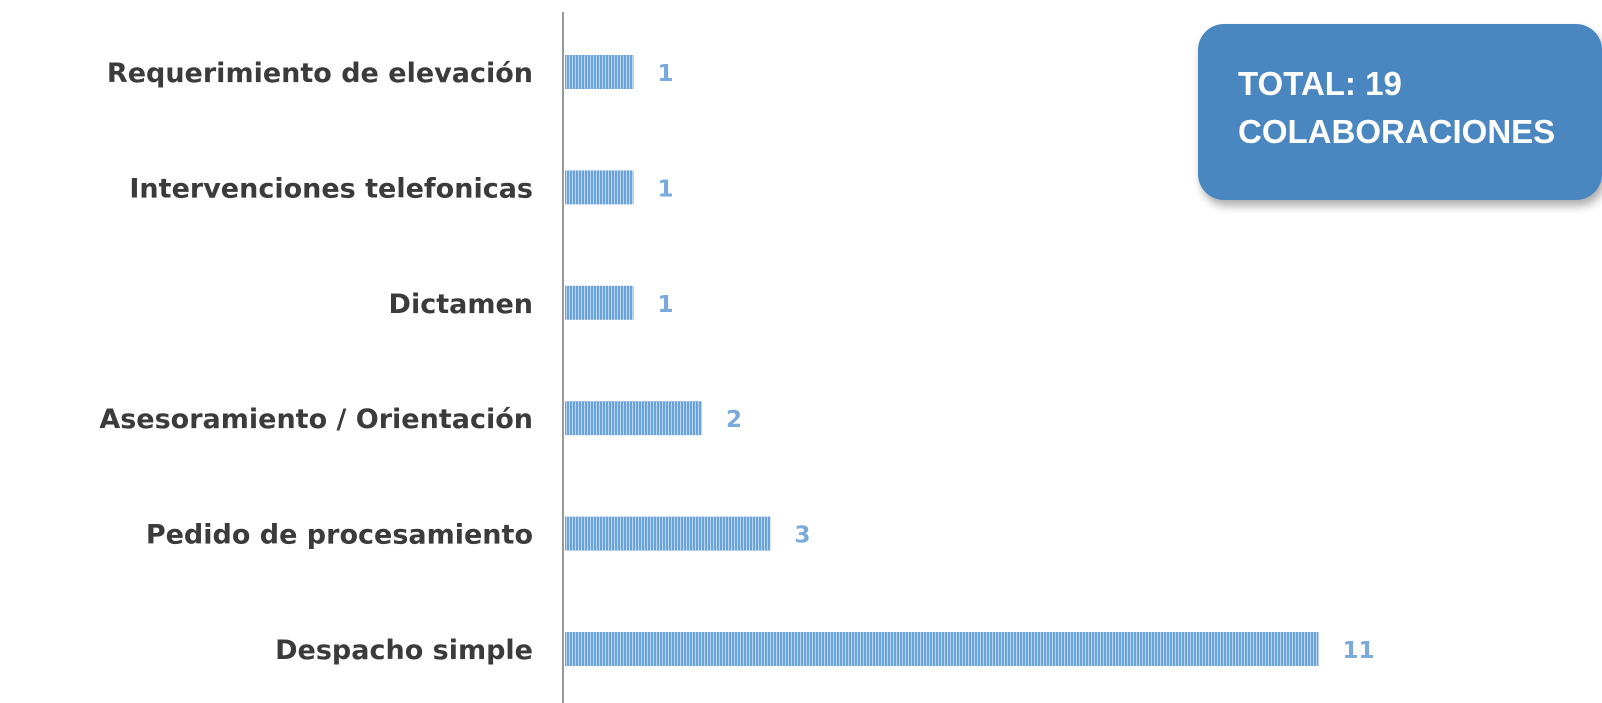  I want to click on bar-requerimiento-de-elevacion, so click(599, 72).